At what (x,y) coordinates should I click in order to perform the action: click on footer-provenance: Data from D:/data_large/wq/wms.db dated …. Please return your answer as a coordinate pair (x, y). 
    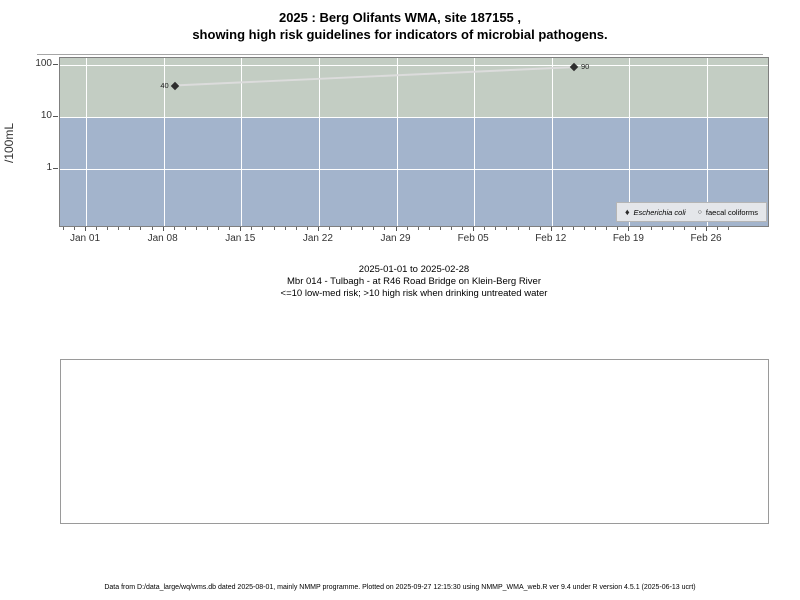
    Looking at the image, I should click on (400, 587).